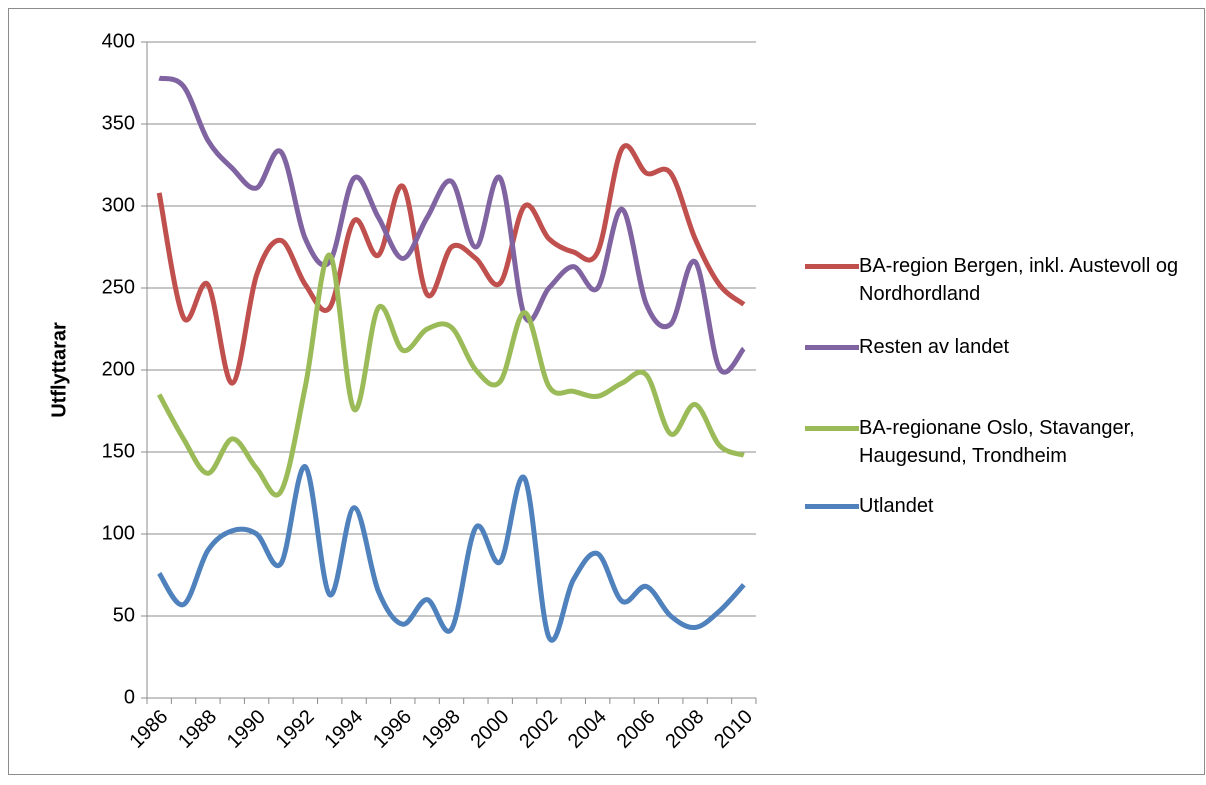 This screenshot has width=1206, height=785. I want to click on y-tick-label: 350, so click(118, 123).